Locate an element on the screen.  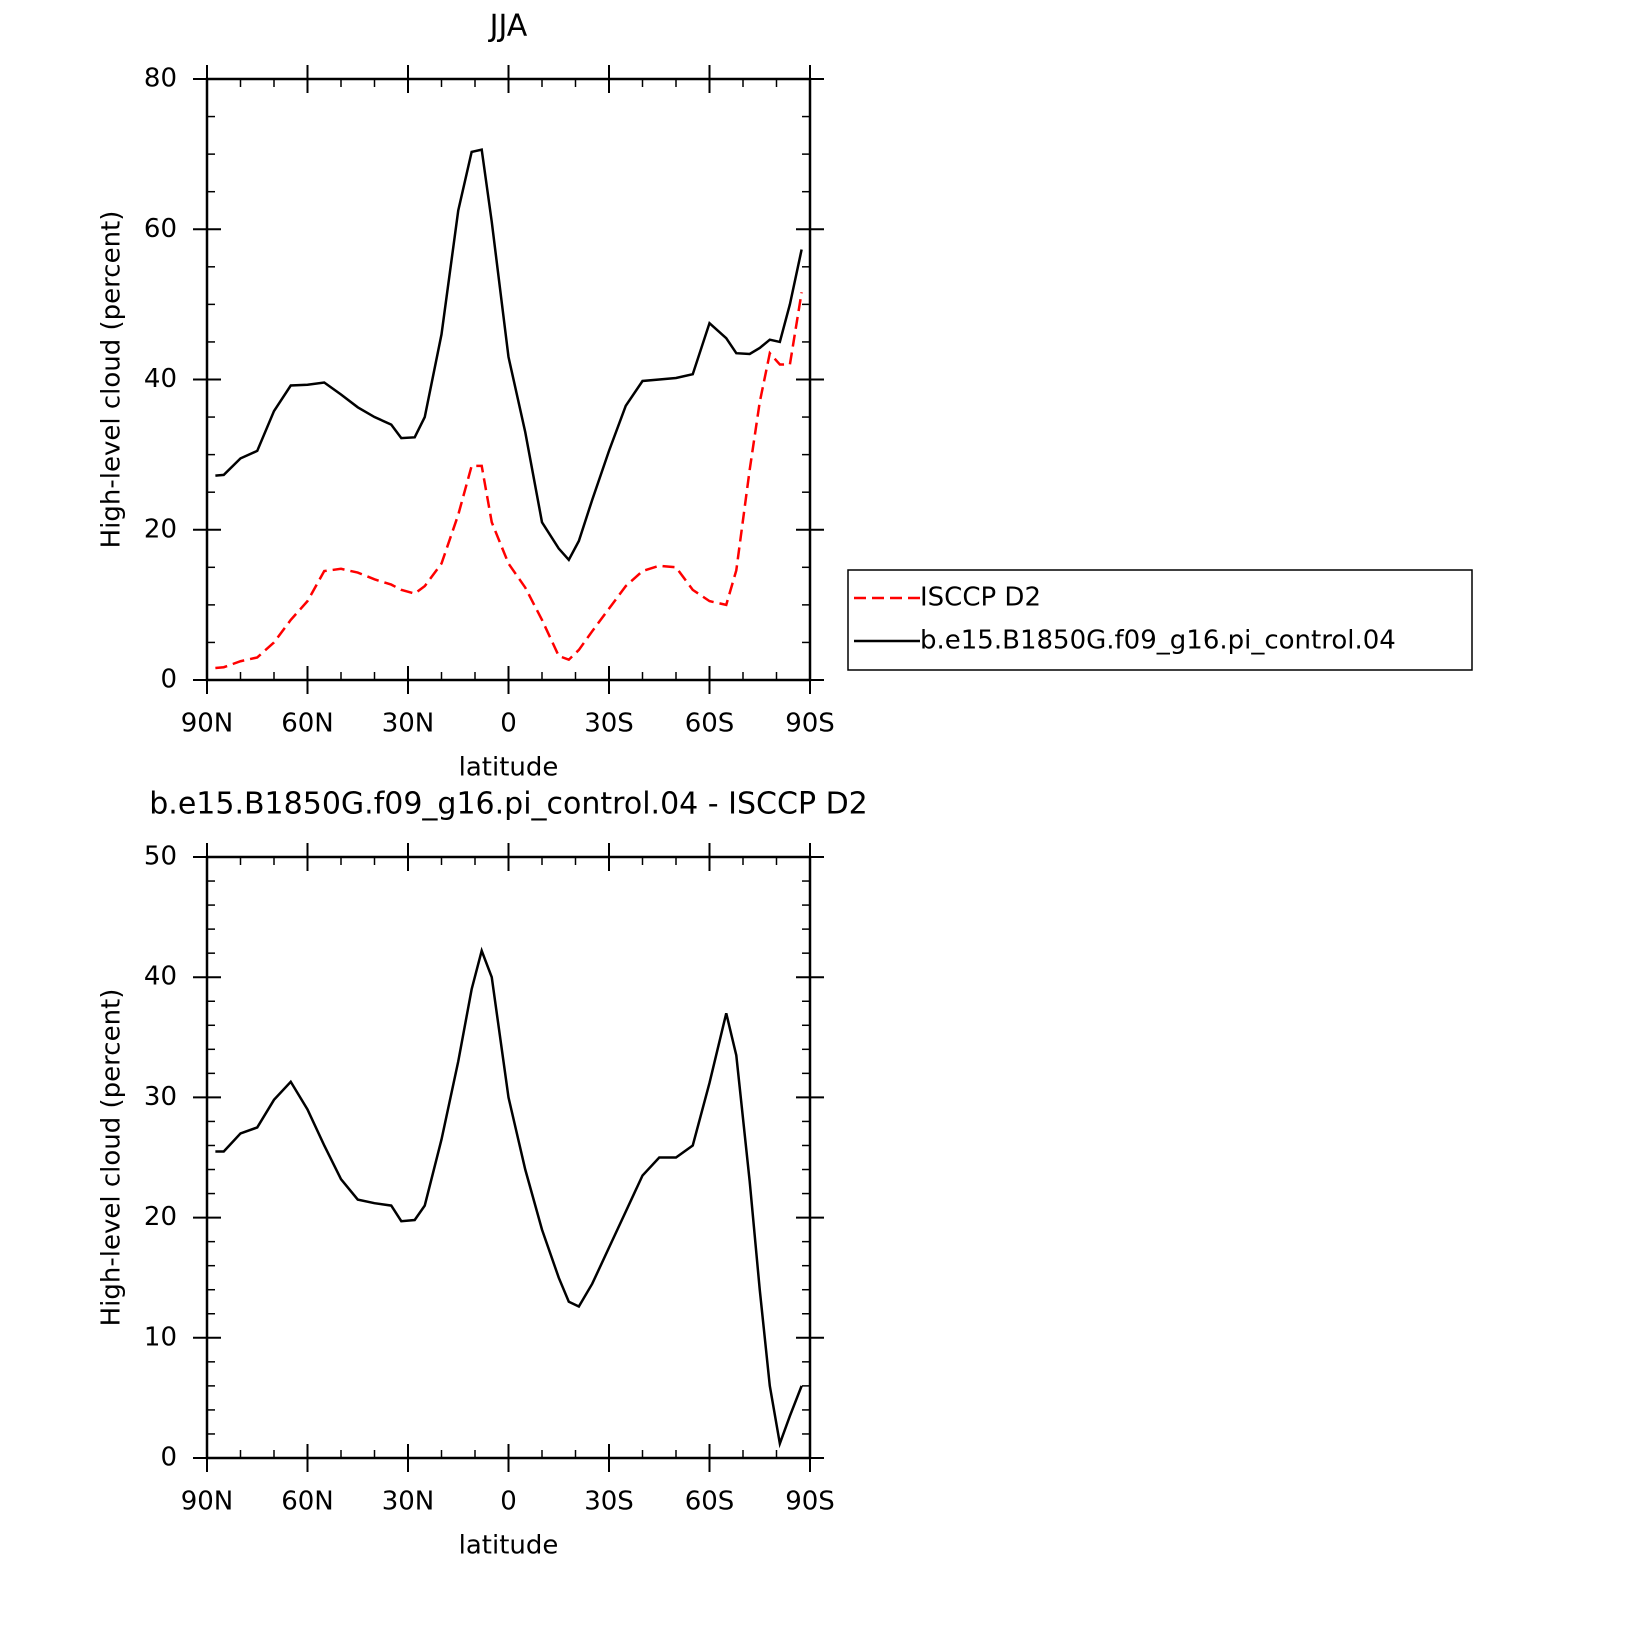
y-tick-label: 60 is located at coordinates (160, 229).